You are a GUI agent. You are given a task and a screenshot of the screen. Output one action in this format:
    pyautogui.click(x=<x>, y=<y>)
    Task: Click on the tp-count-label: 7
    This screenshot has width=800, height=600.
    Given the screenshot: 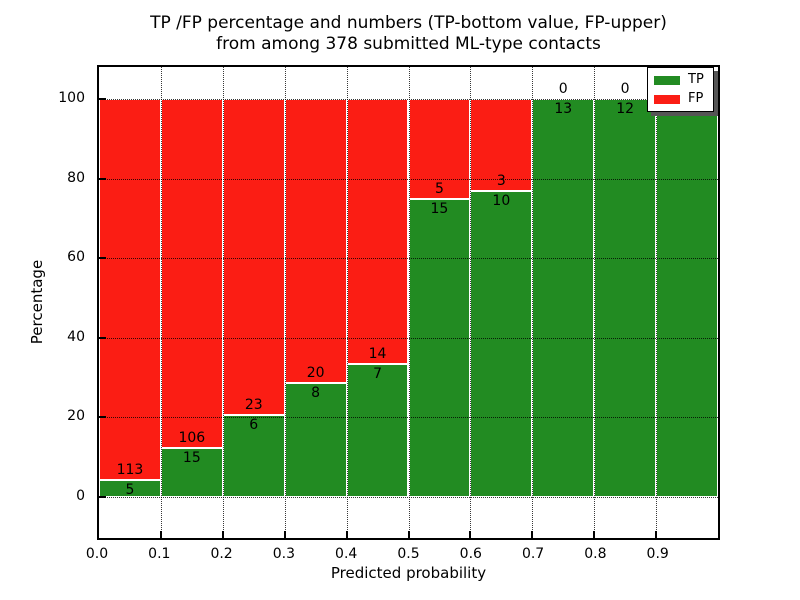 What is the action you would take?
    pyautogui.click(x=377, y=374)
    